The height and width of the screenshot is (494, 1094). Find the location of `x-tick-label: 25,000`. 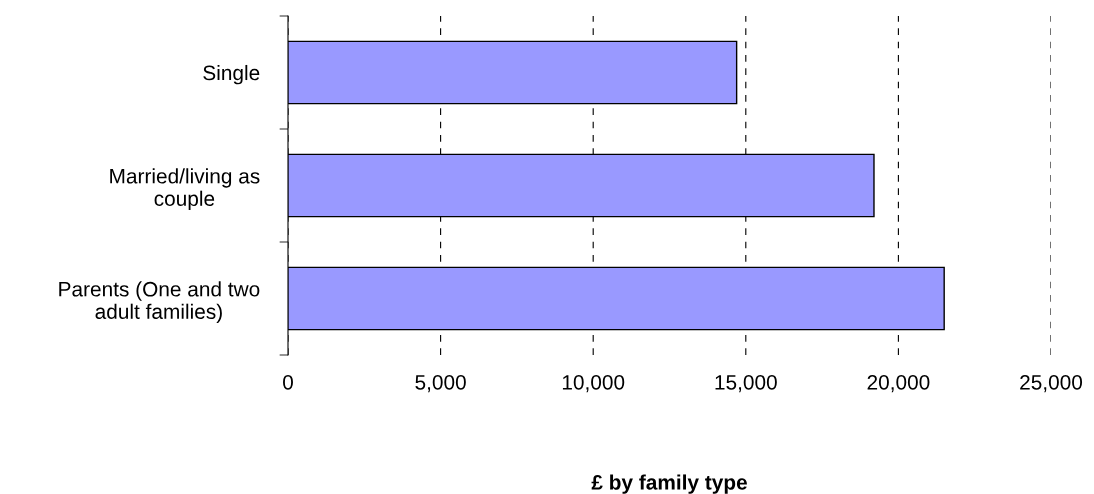

x-tick-label: 25,000 is located at coordinates (1051, 383).